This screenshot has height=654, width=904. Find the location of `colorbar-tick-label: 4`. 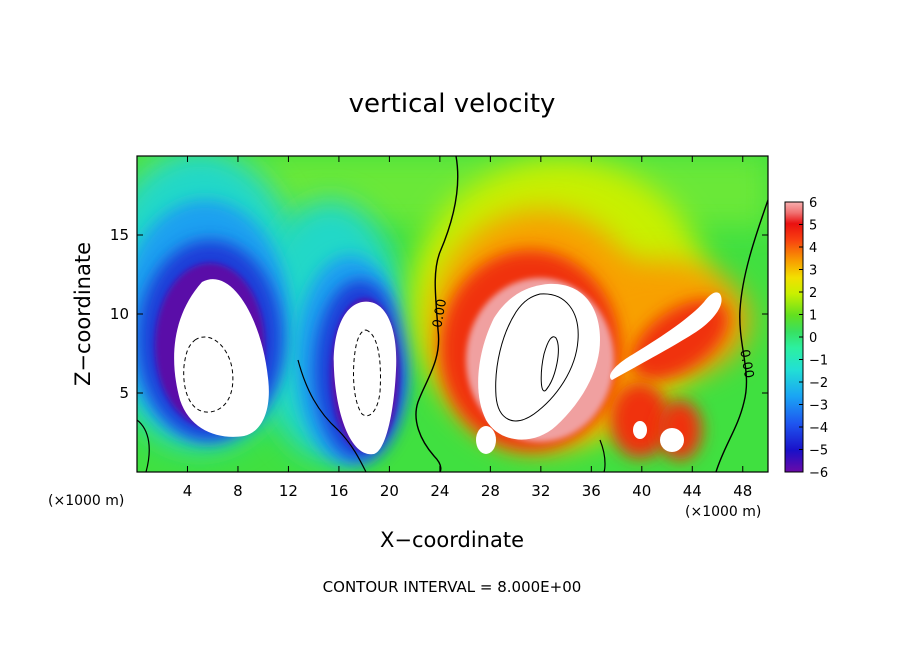

colorbar-tick-label: 4 is located at coordinates (813, 248).